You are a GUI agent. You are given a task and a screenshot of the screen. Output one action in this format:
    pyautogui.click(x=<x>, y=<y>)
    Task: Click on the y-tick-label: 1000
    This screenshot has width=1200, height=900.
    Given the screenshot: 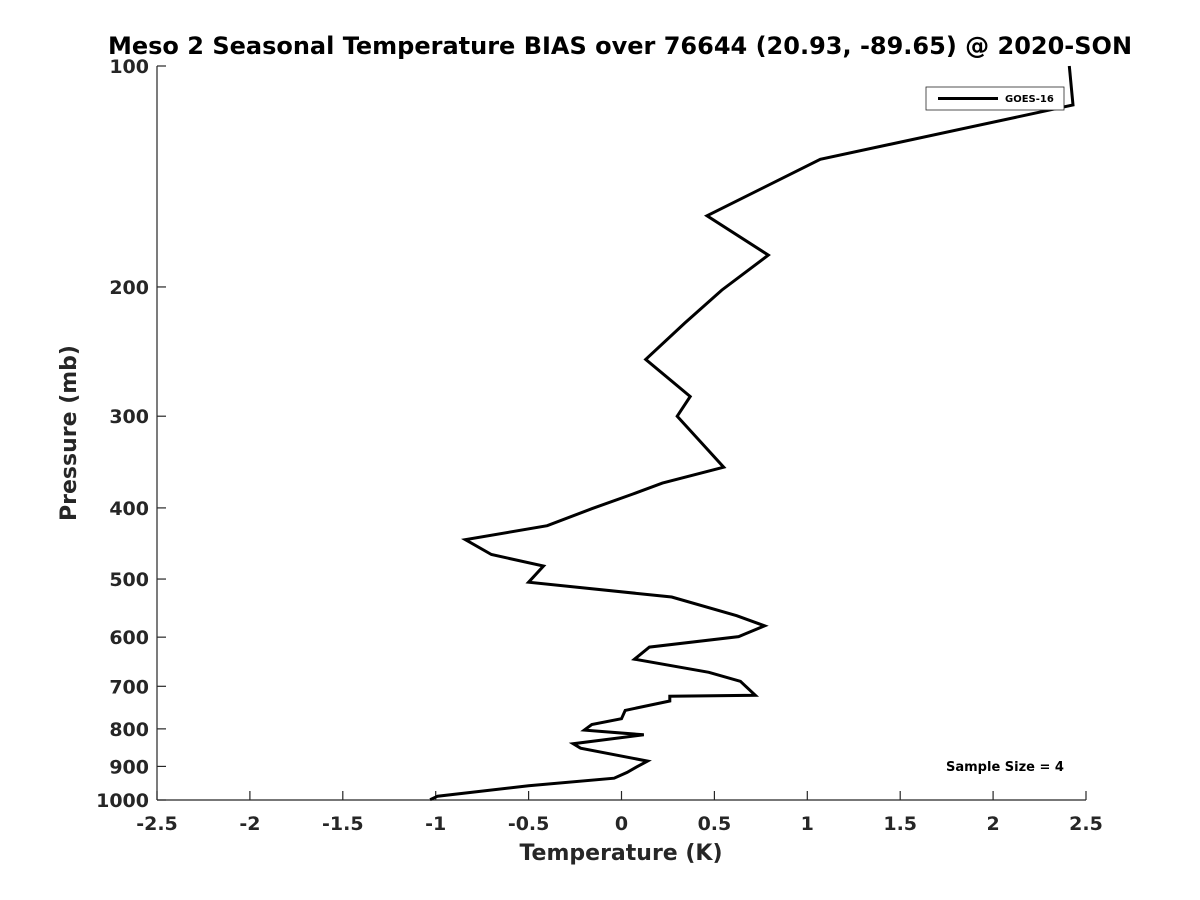 What is the action you would take?
    pyautogui.click(x=122, y=801)
    